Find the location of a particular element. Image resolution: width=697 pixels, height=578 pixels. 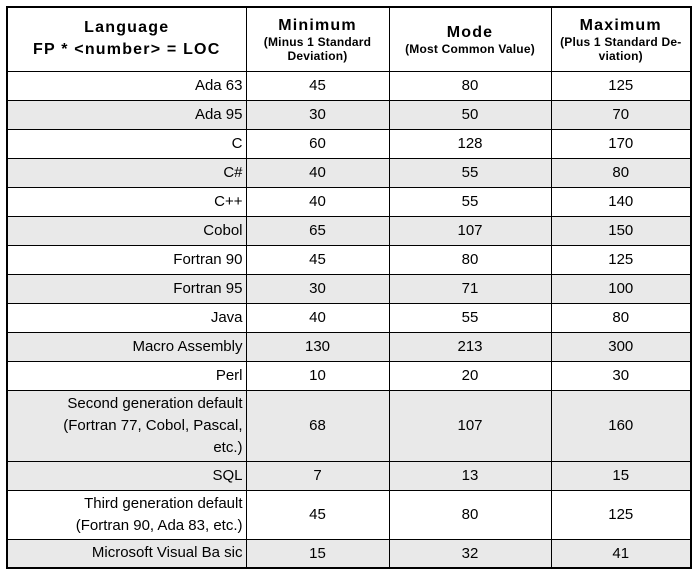

table-row: Fortran 95 30 71 100 is located at coordinates (349, 288).